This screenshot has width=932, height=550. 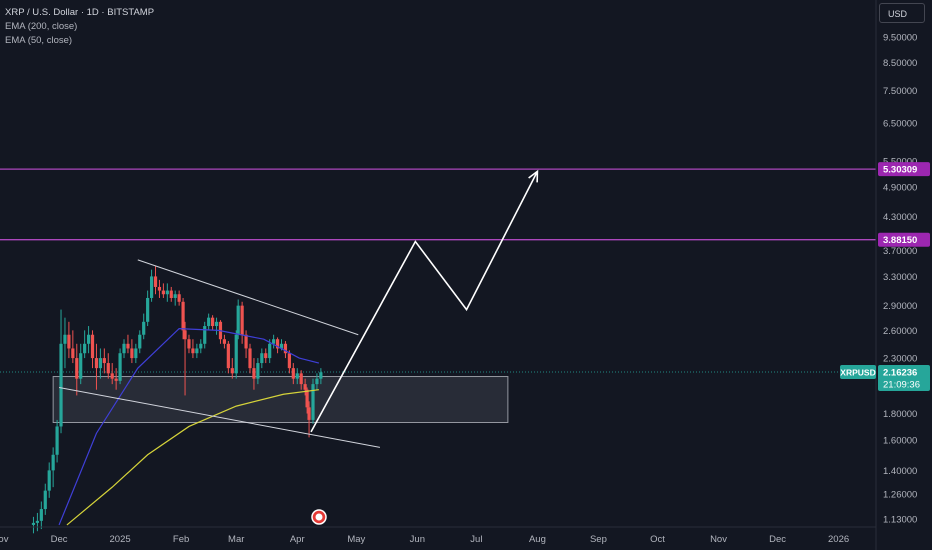 I want to click on ema-lines, so click(x=189, y=427).